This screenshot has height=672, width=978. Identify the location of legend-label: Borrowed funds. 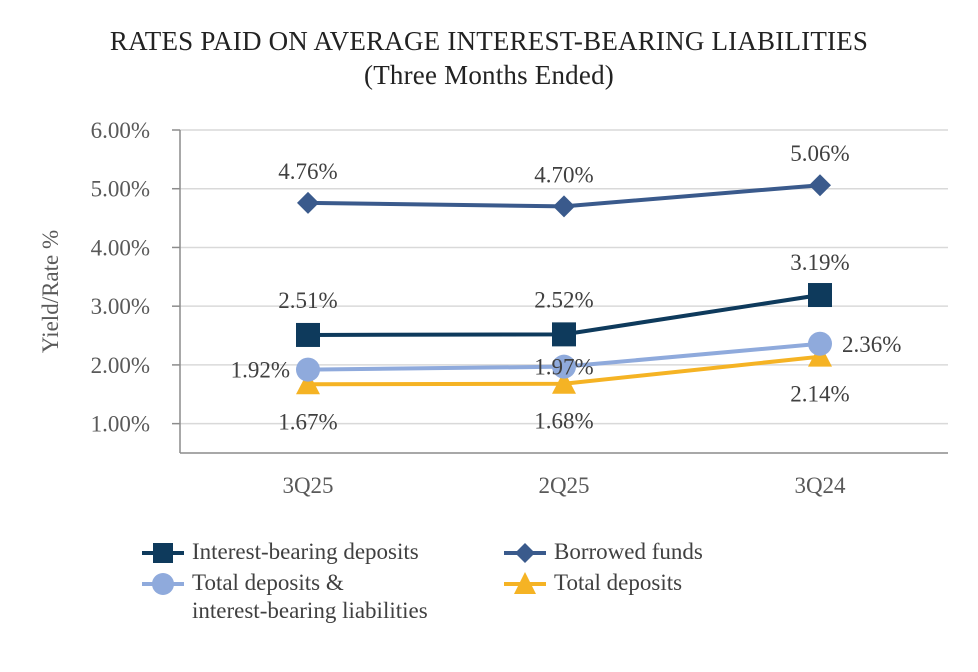
(628, 551).